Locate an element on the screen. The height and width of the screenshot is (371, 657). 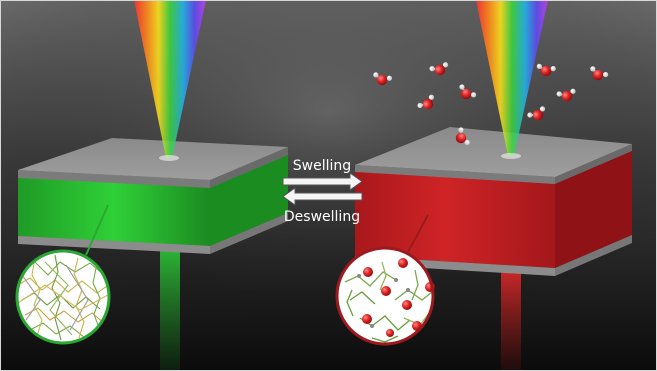
red-transmitted-beam is located at coordinates (511, 320).